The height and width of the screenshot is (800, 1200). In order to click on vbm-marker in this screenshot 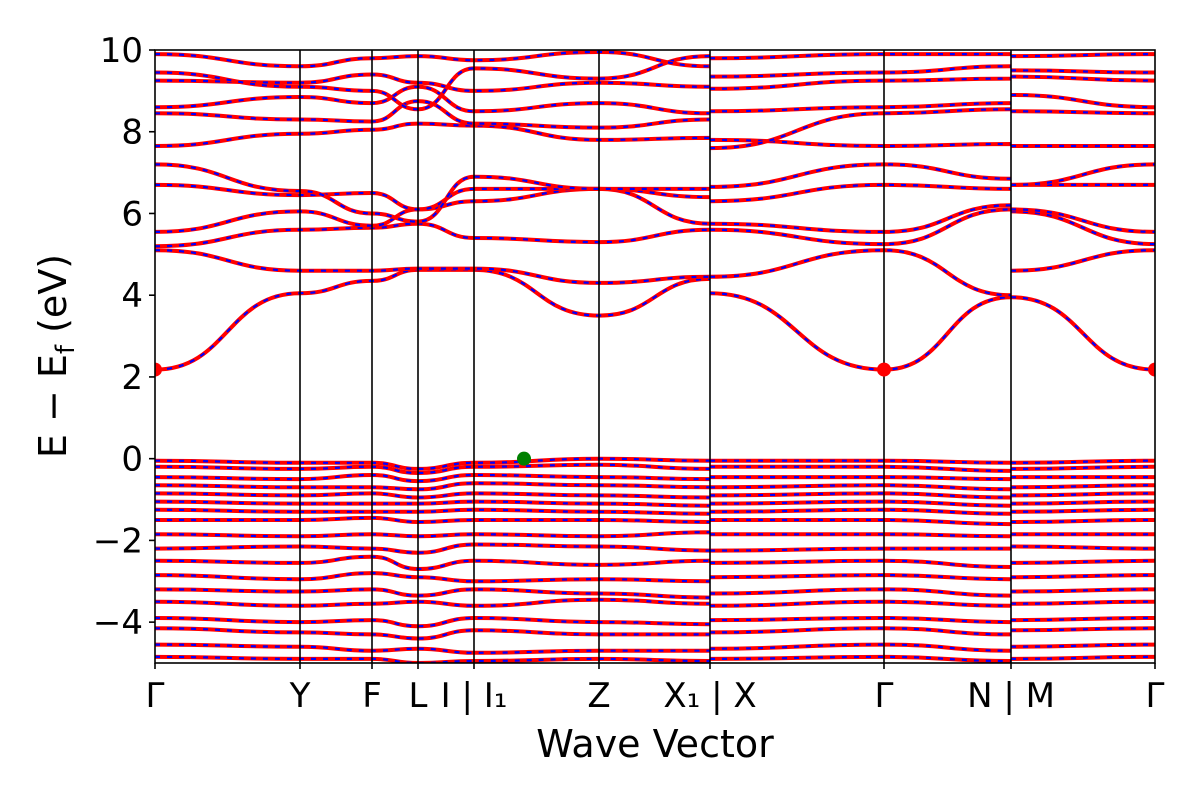, I will do `click(524, 458)`.